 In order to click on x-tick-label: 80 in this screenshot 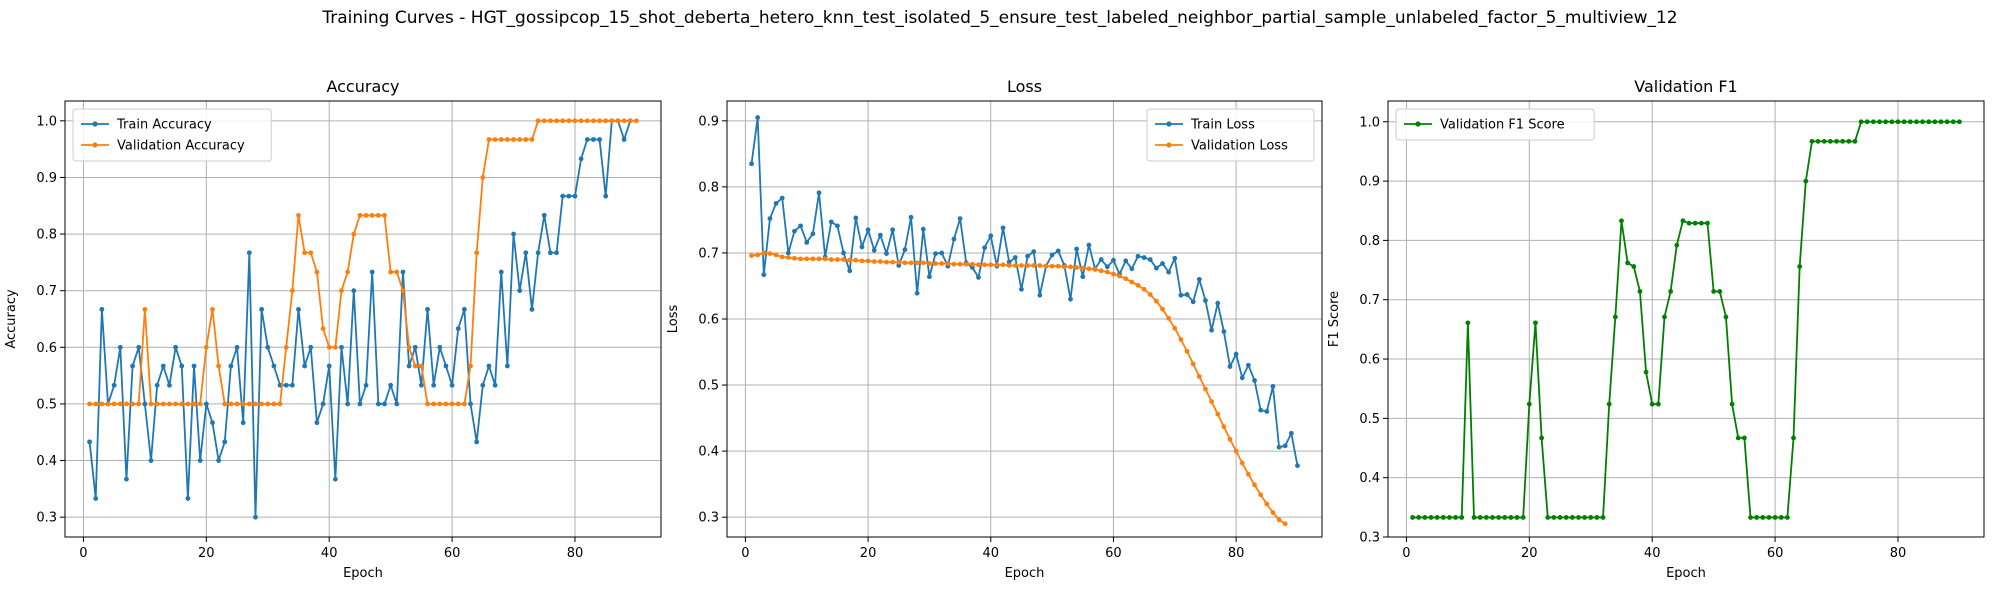, I will do `click(1898, 553)`.